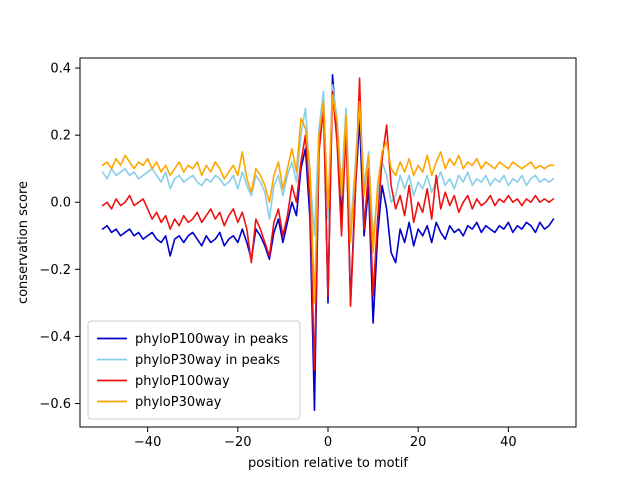 Image resolution: width=640 pixels, height=484 pixels. I want to click on legend-item: phyloP30way, so click(159, 402).